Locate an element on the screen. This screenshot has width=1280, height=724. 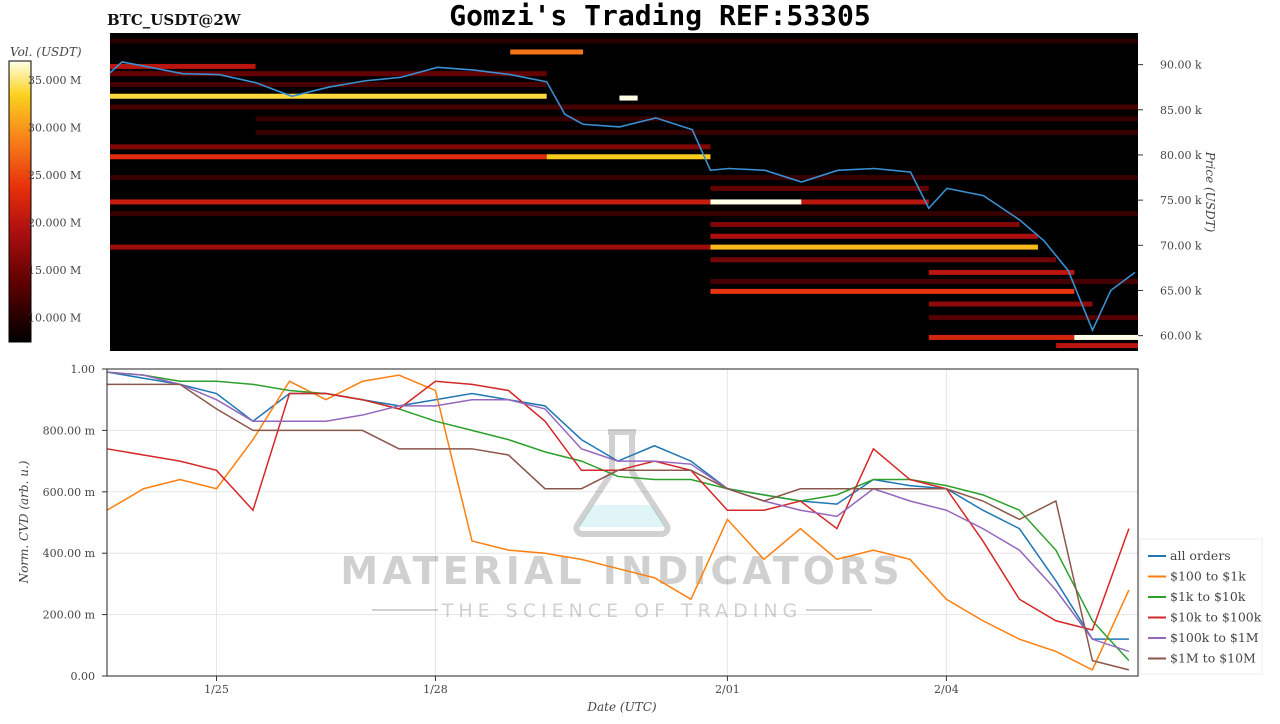
legend-label: $100 to $1k is located at coordinates (1208, 576).